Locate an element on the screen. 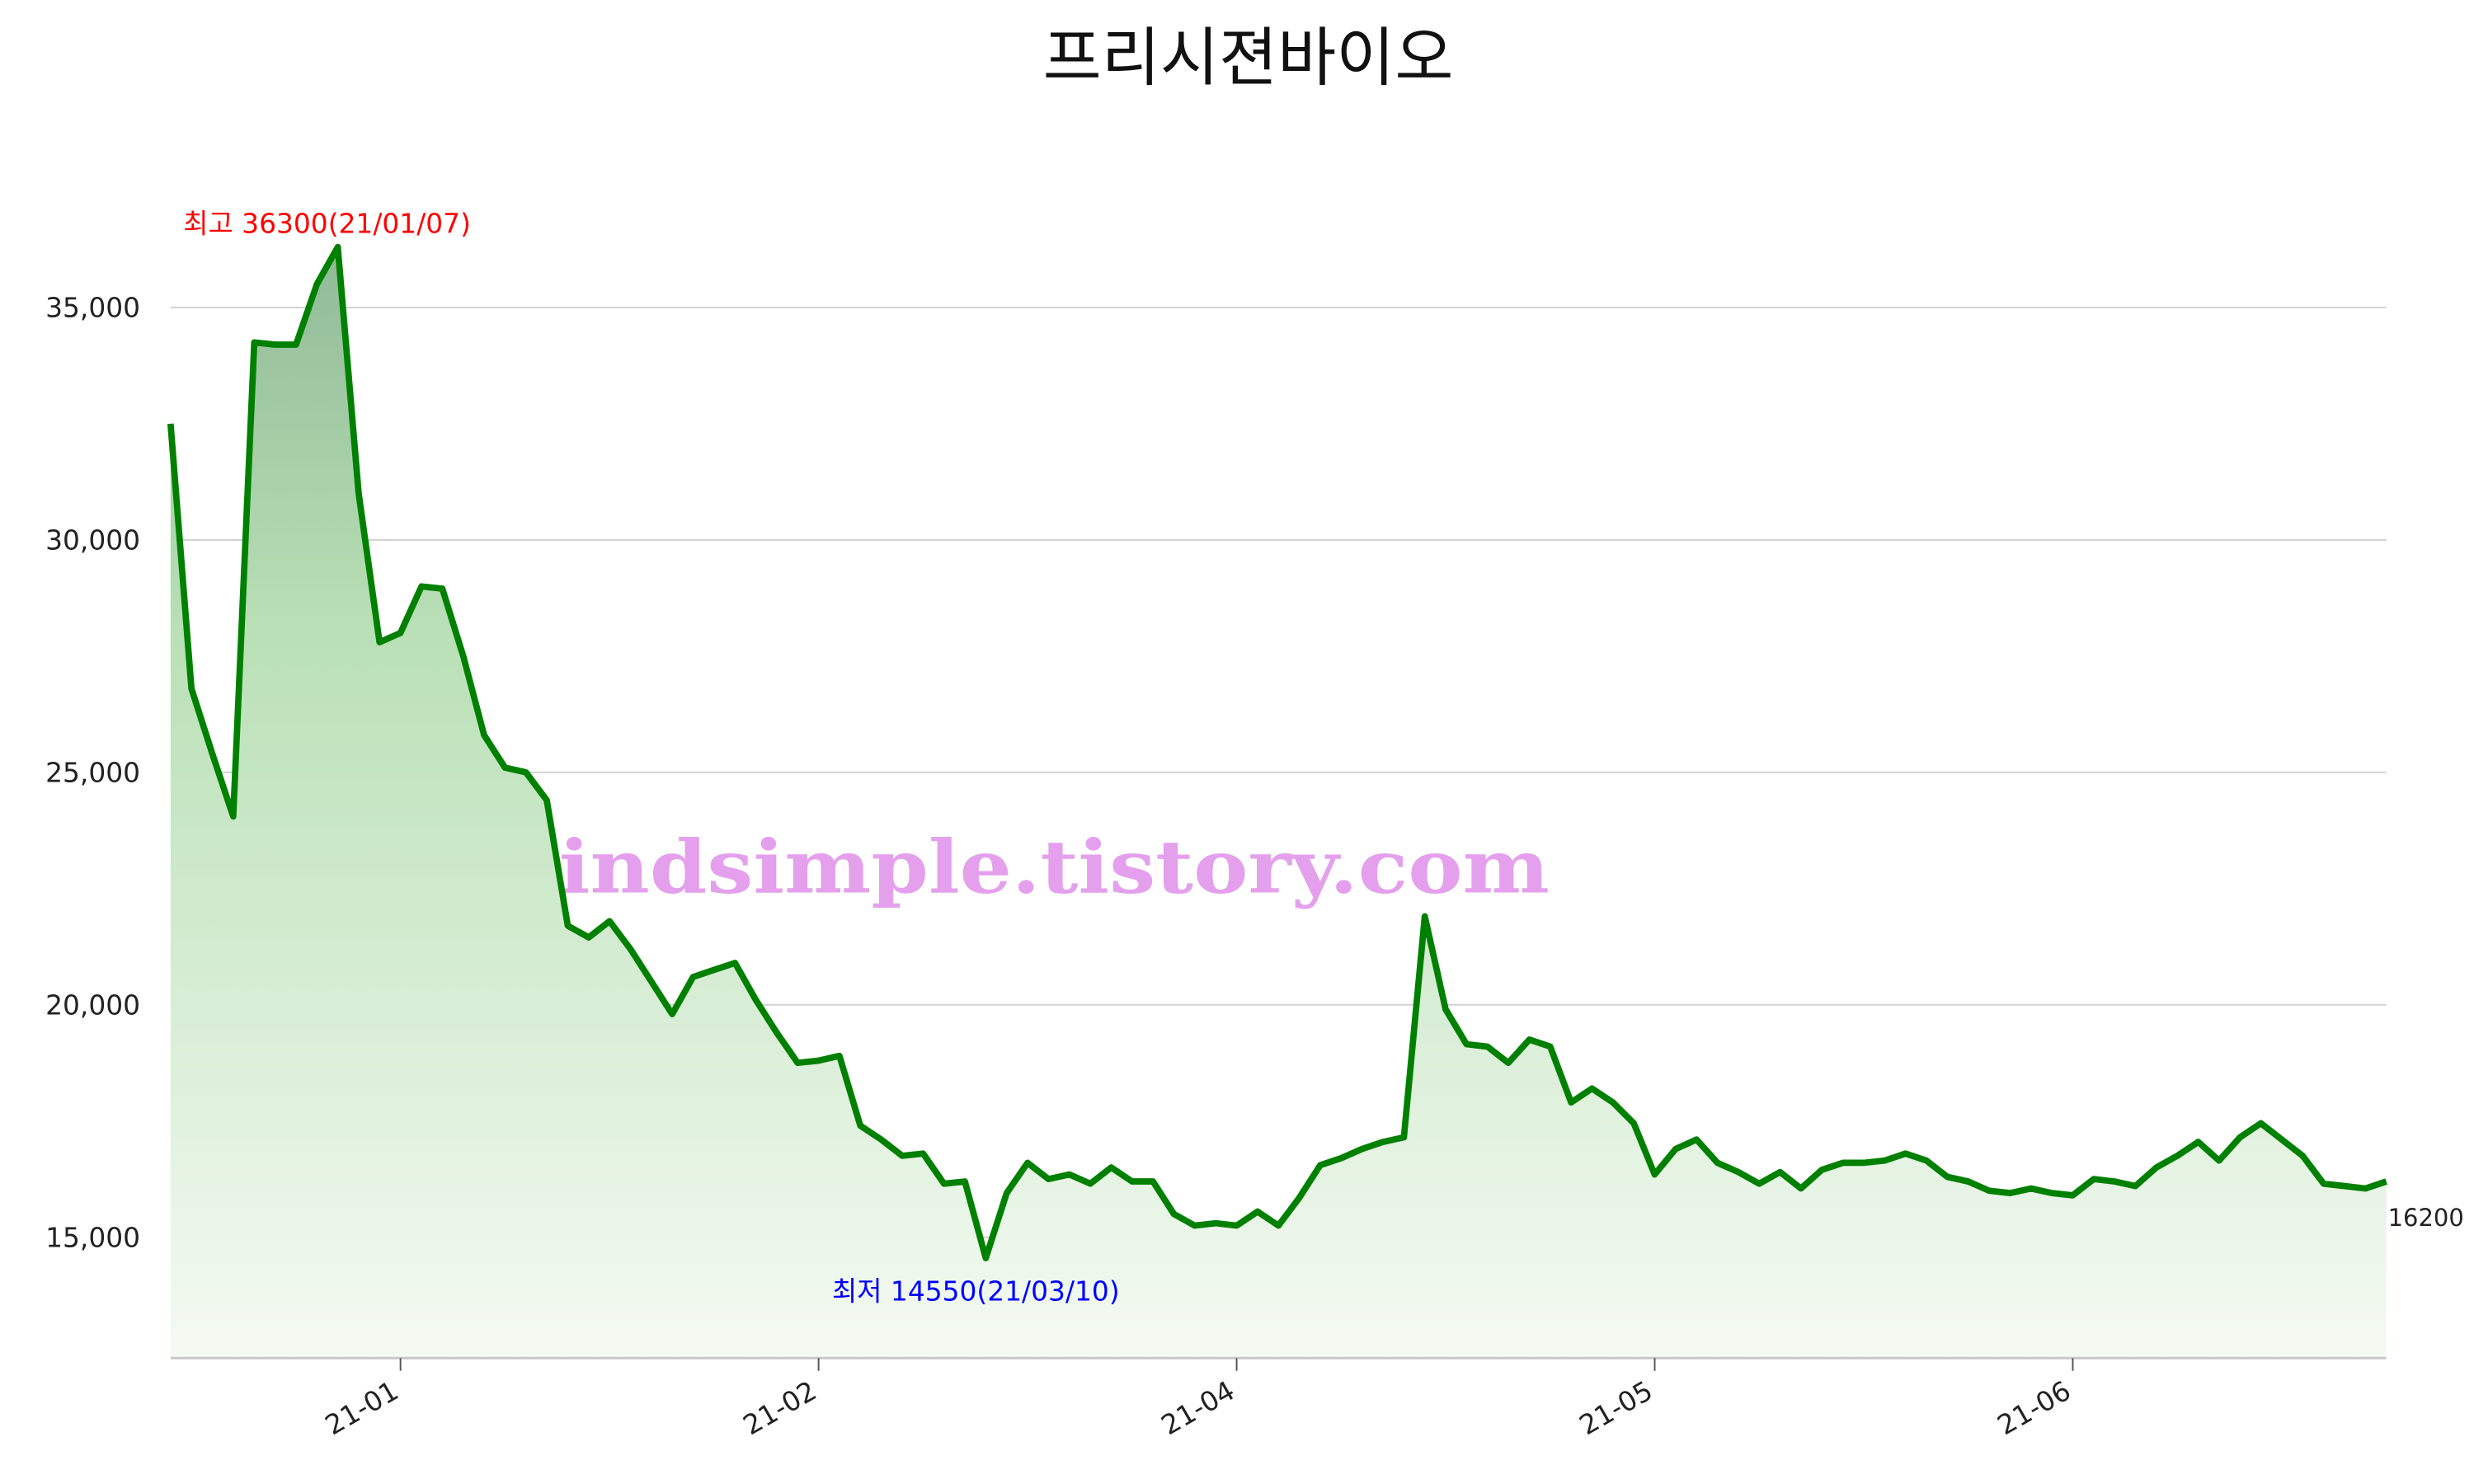  chart-title: 프리시젼바이오 is located at coordinates (1248, 58).